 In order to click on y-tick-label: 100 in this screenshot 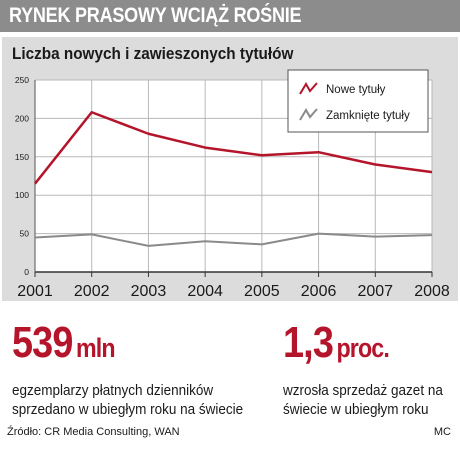, I will do `click(22, 195)`.